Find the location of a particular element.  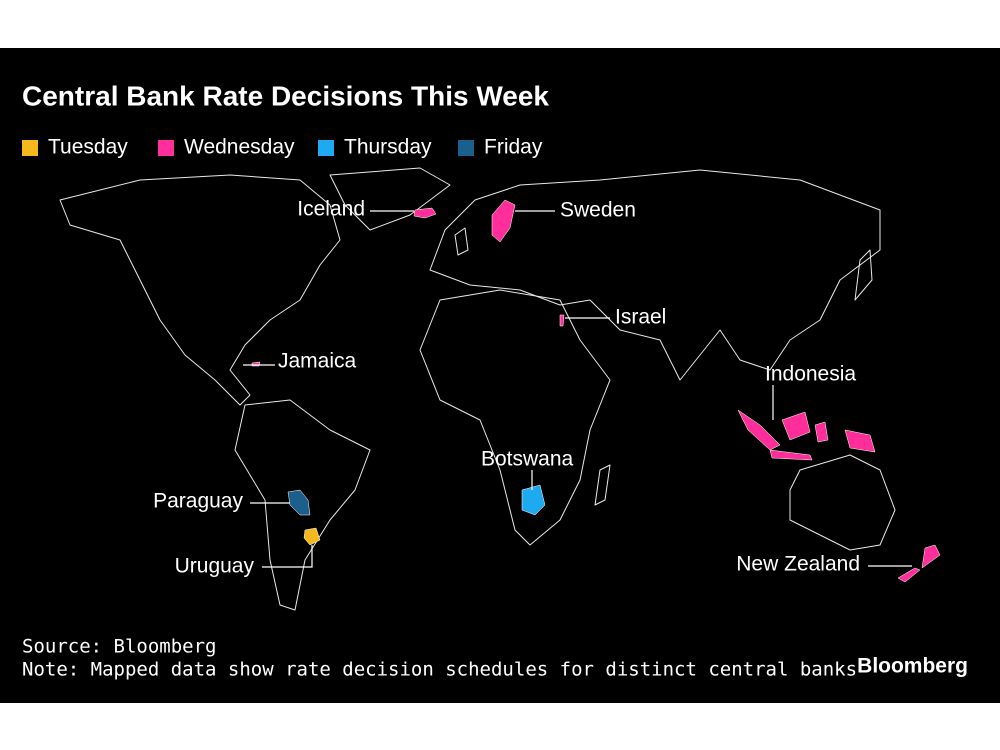

south-america is located at coordinates (302, 505).